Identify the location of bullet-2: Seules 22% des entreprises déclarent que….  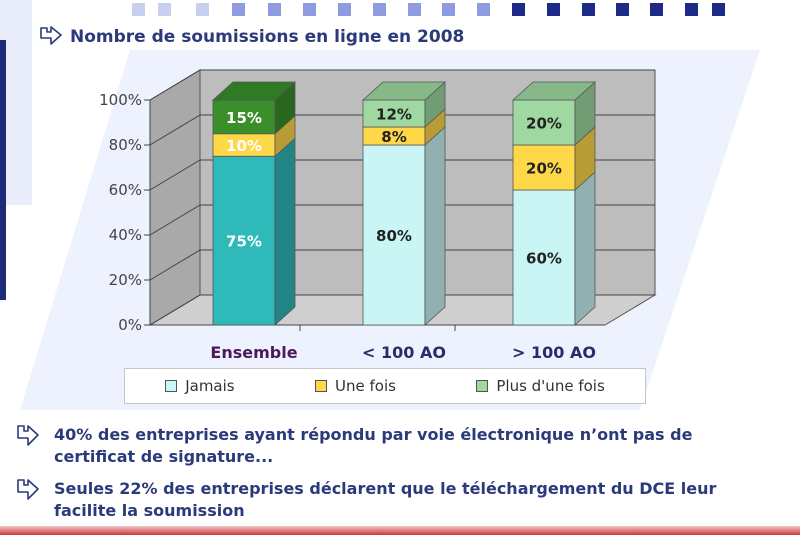
(394, 500).